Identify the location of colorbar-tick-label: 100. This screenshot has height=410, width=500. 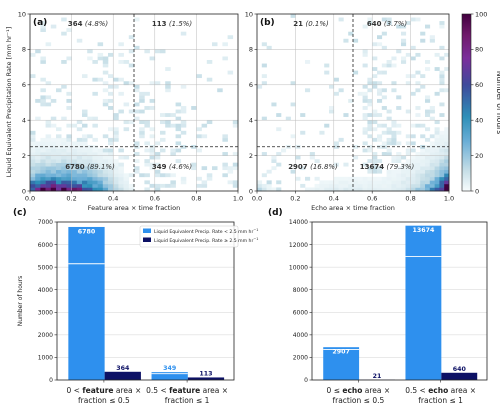
(481, 14).